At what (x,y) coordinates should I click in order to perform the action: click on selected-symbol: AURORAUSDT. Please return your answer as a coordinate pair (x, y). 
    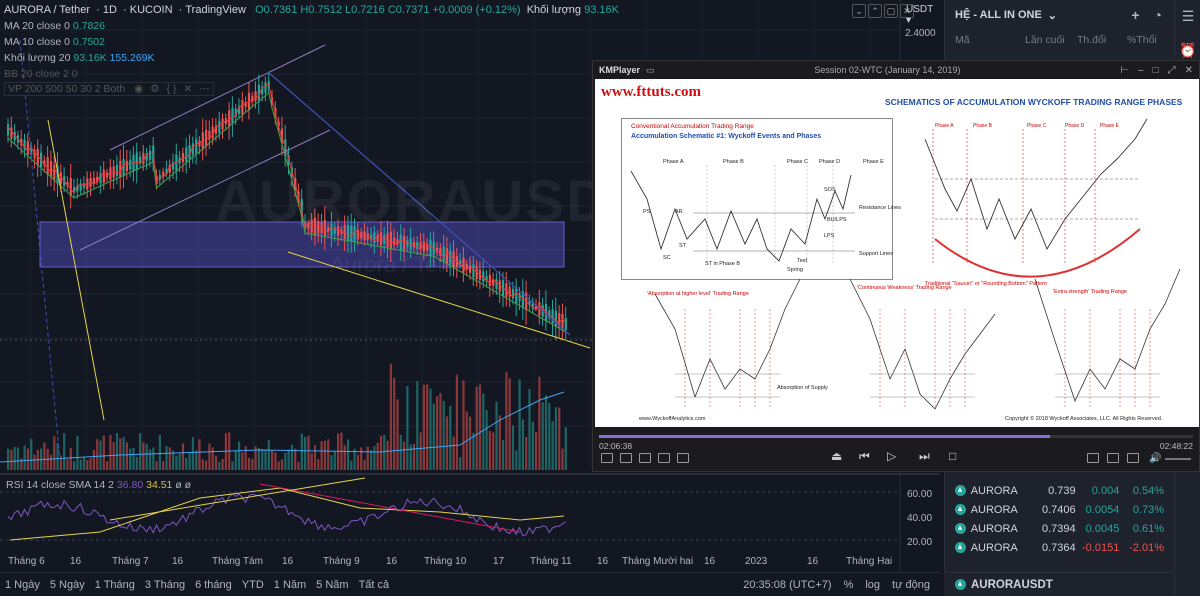
    Looking at the image, I should click on (1012, 584).